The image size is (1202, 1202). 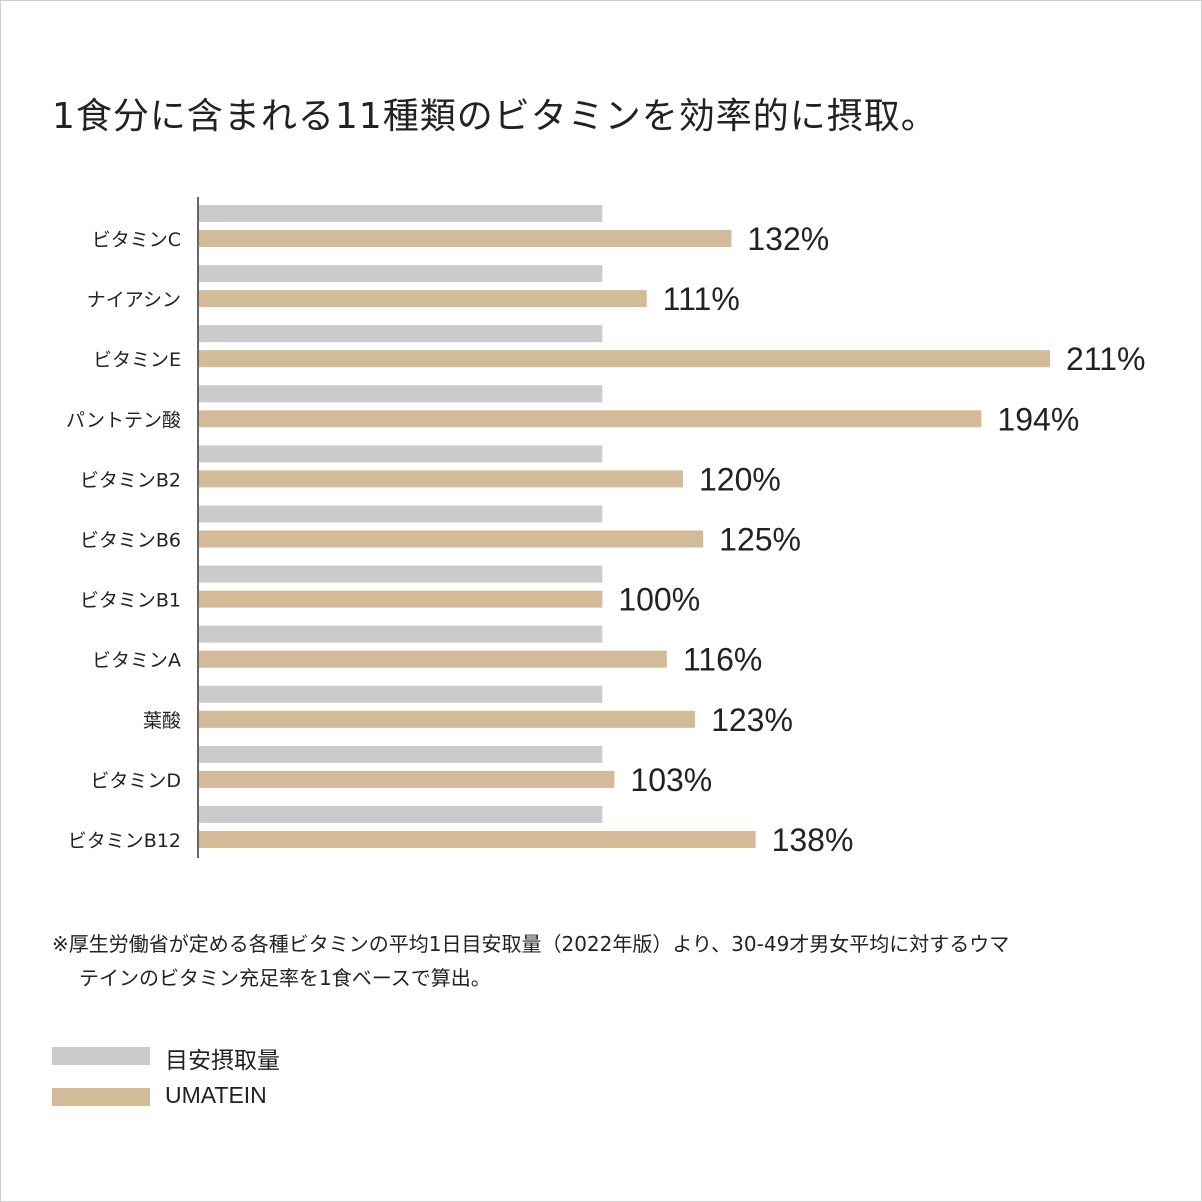 I want to click on data-label: 211%, so click(x=1105, y=359).